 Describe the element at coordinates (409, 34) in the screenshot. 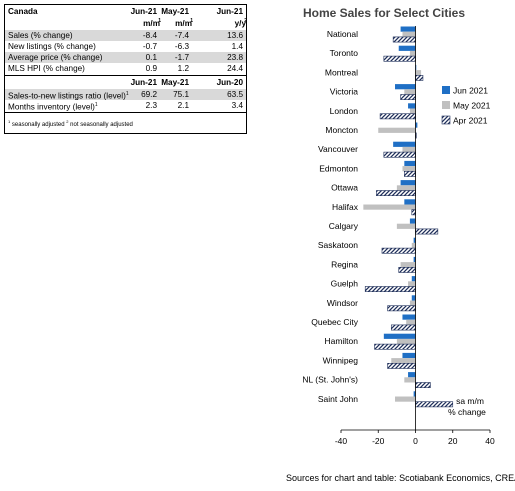

I see `bar-may-2021-national` at that location.